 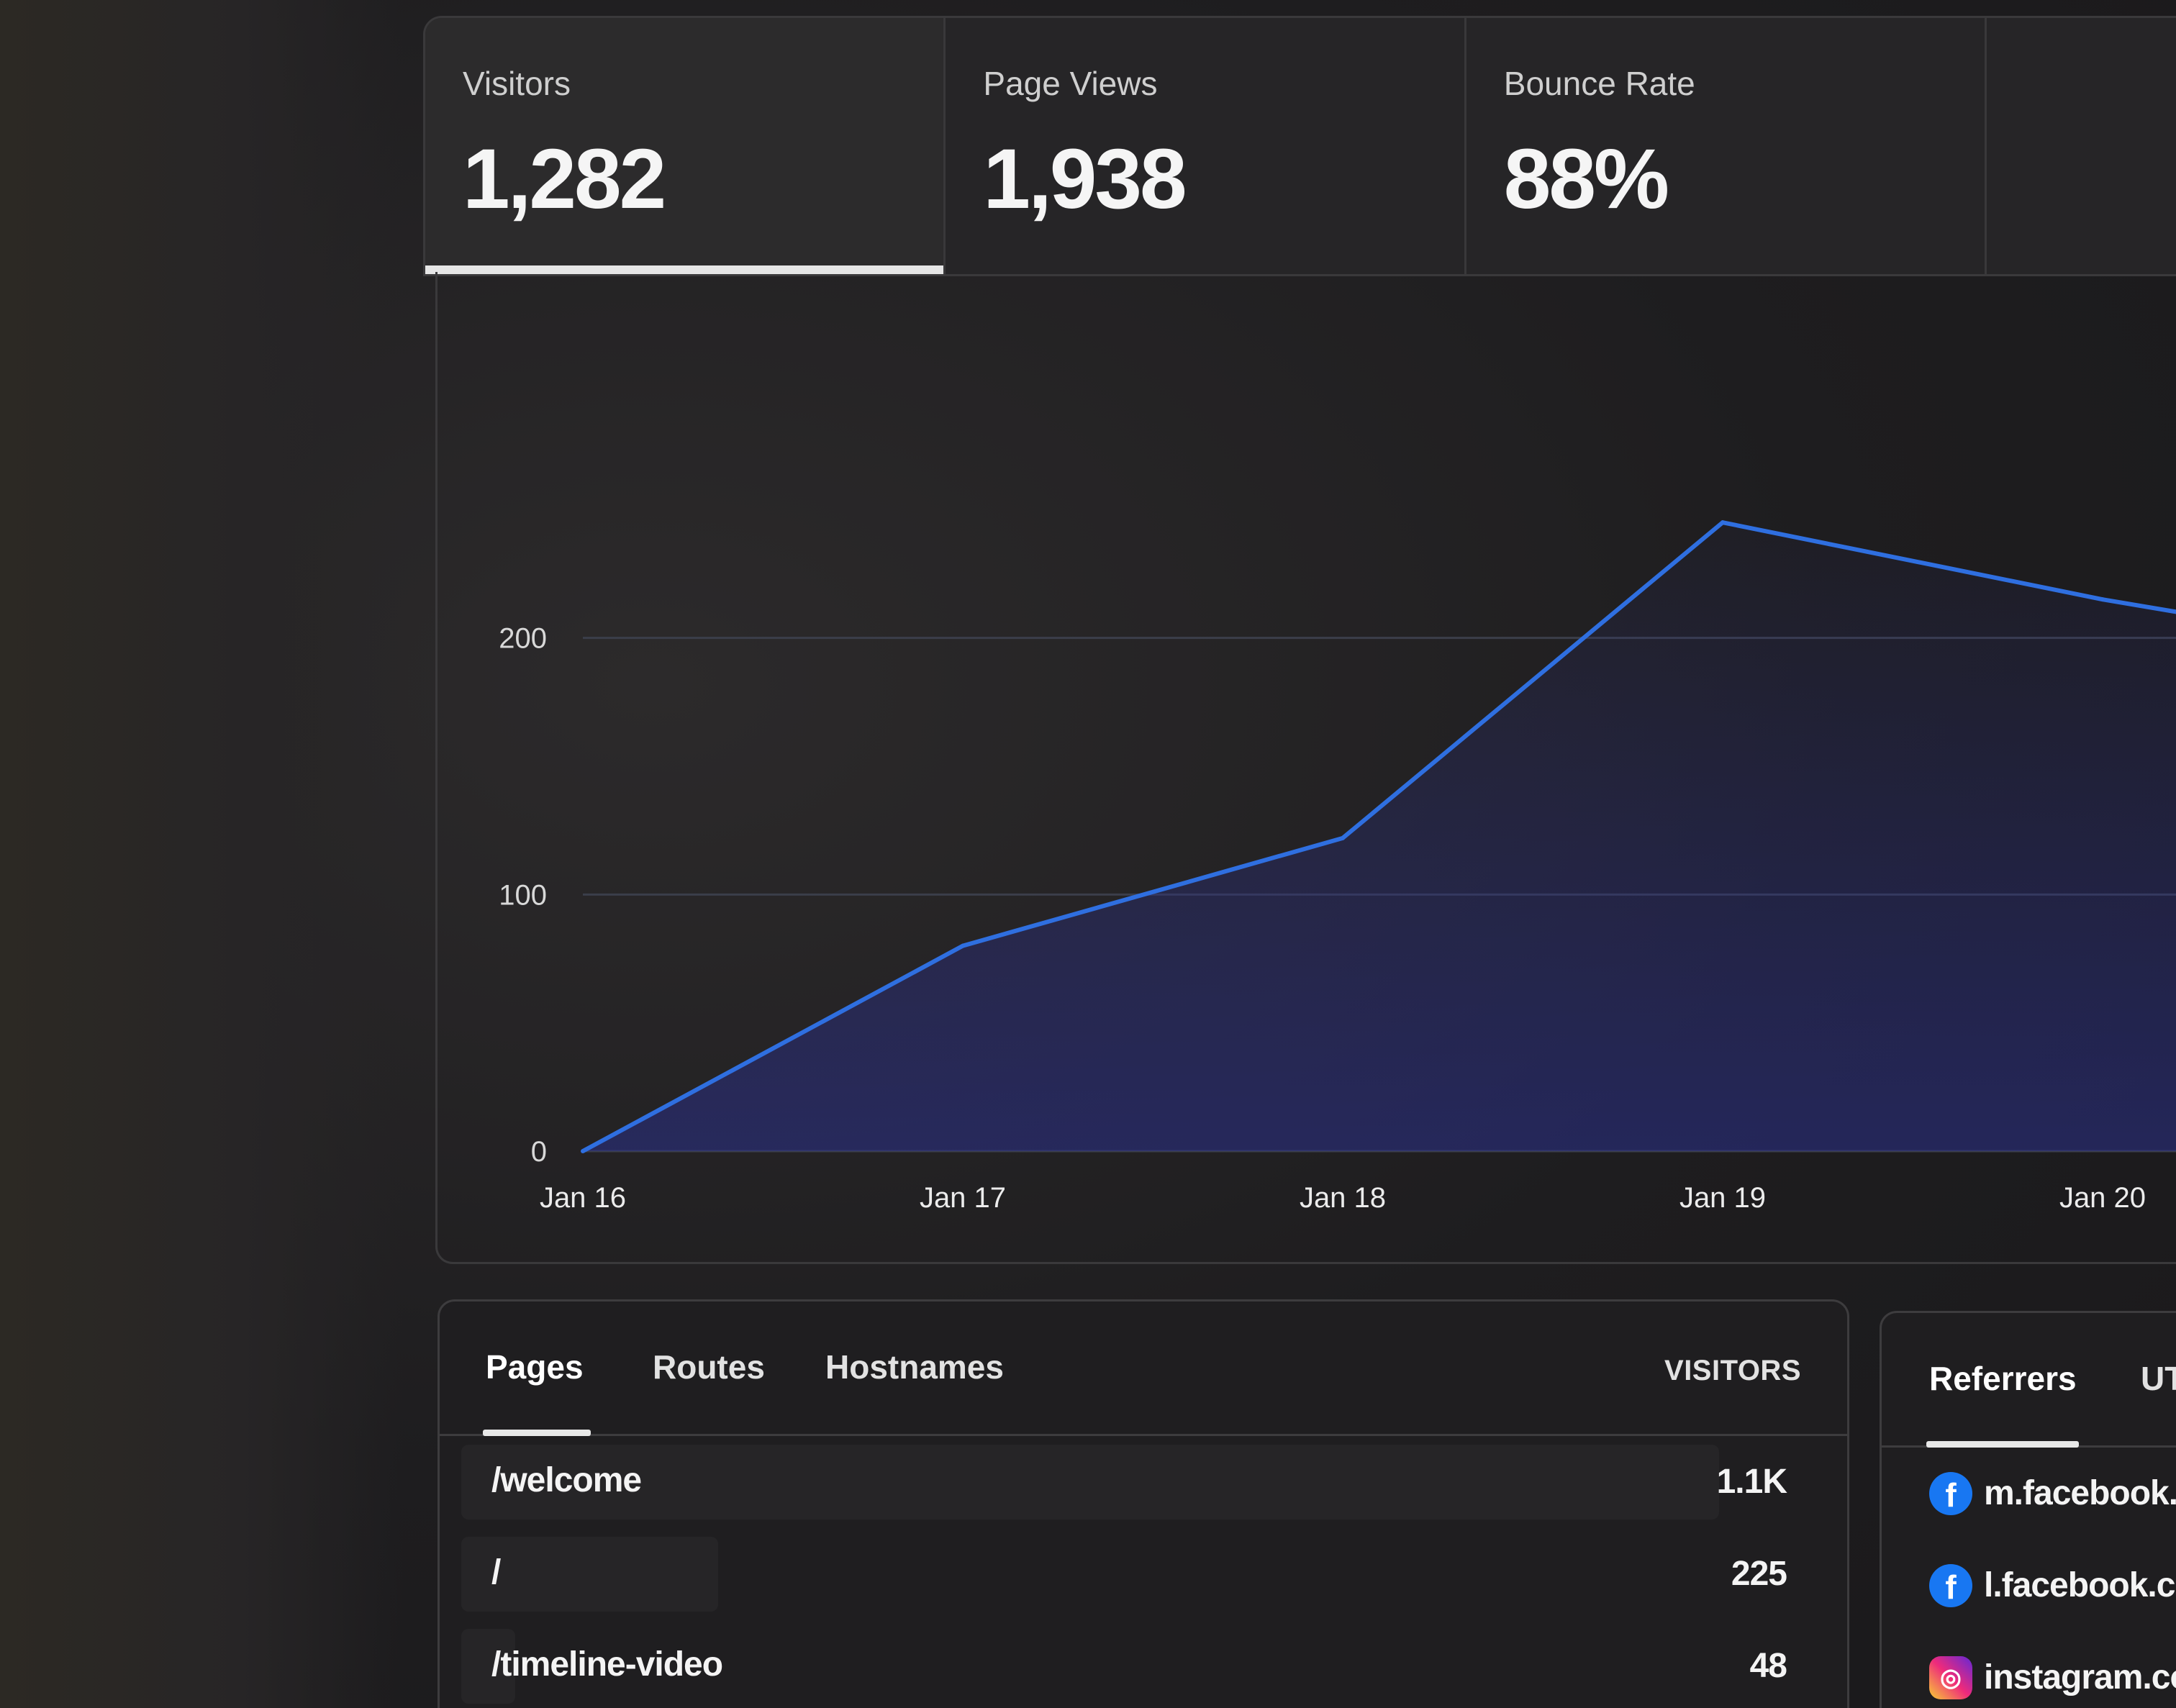 What do you see at coordinates (566, 1480) in the screenshot?
I see `page-path: /welcome` at bounding box center [566, 1480].